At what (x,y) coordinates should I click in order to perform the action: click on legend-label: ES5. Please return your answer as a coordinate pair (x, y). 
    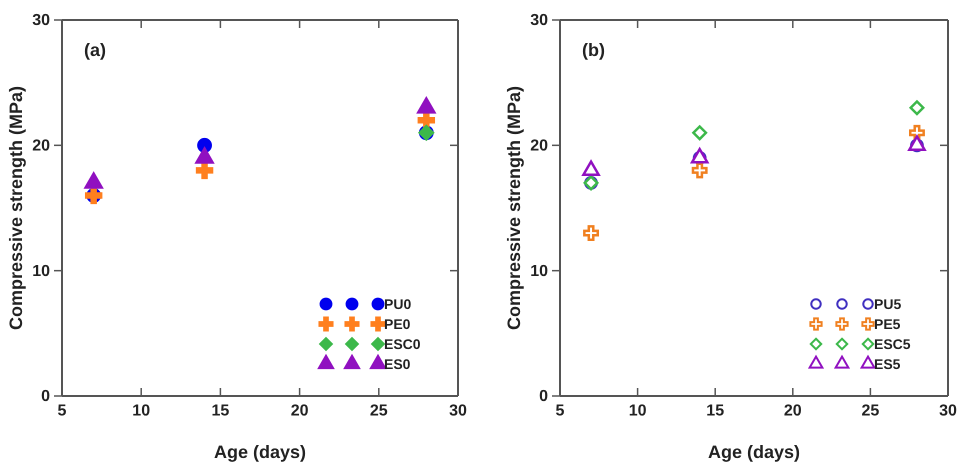
    Looking at the image, I should click on (887, 364).